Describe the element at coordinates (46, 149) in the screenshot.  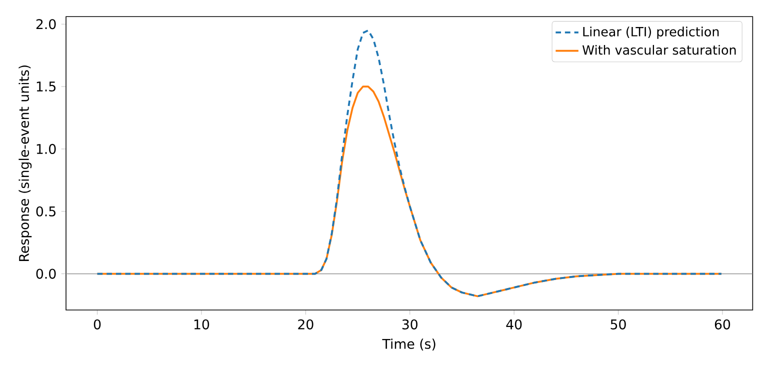
I see `y-tick-label: 1.0` at that location.